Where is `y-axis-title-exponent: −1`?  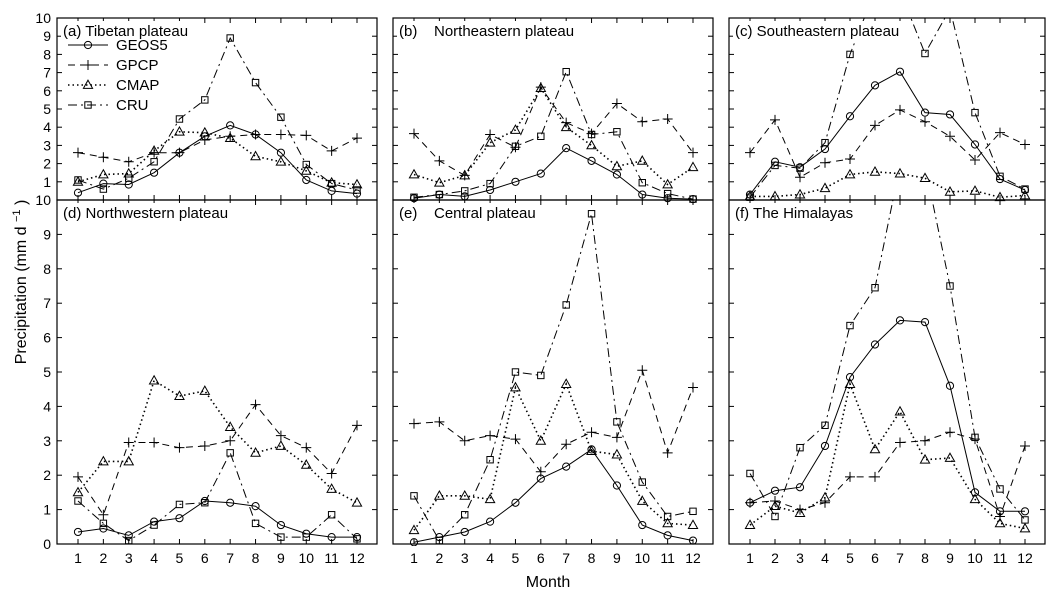 y-axis-title-exponent: −1 is located at coordinates (17, 215).